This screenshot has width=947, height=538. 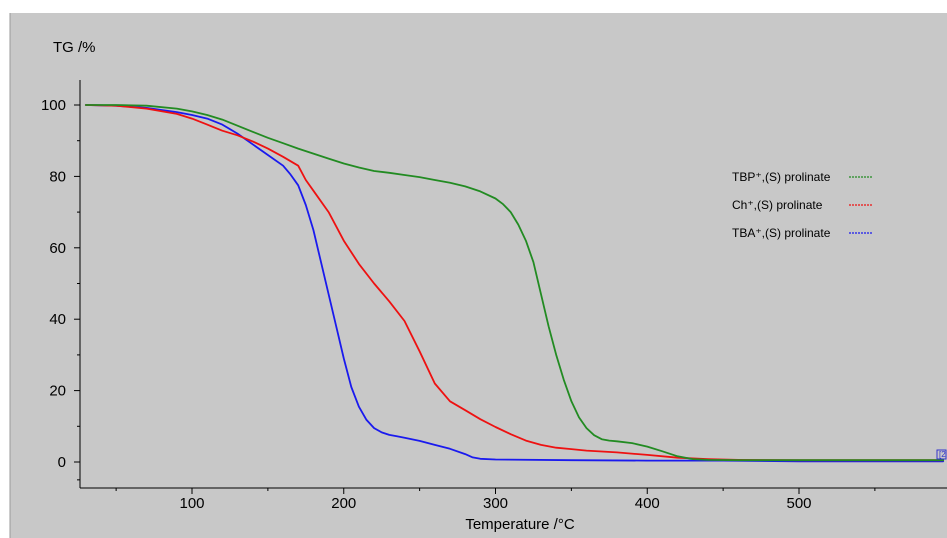 I want to click on y-tick-label: 80, so click(x=57, y=176).